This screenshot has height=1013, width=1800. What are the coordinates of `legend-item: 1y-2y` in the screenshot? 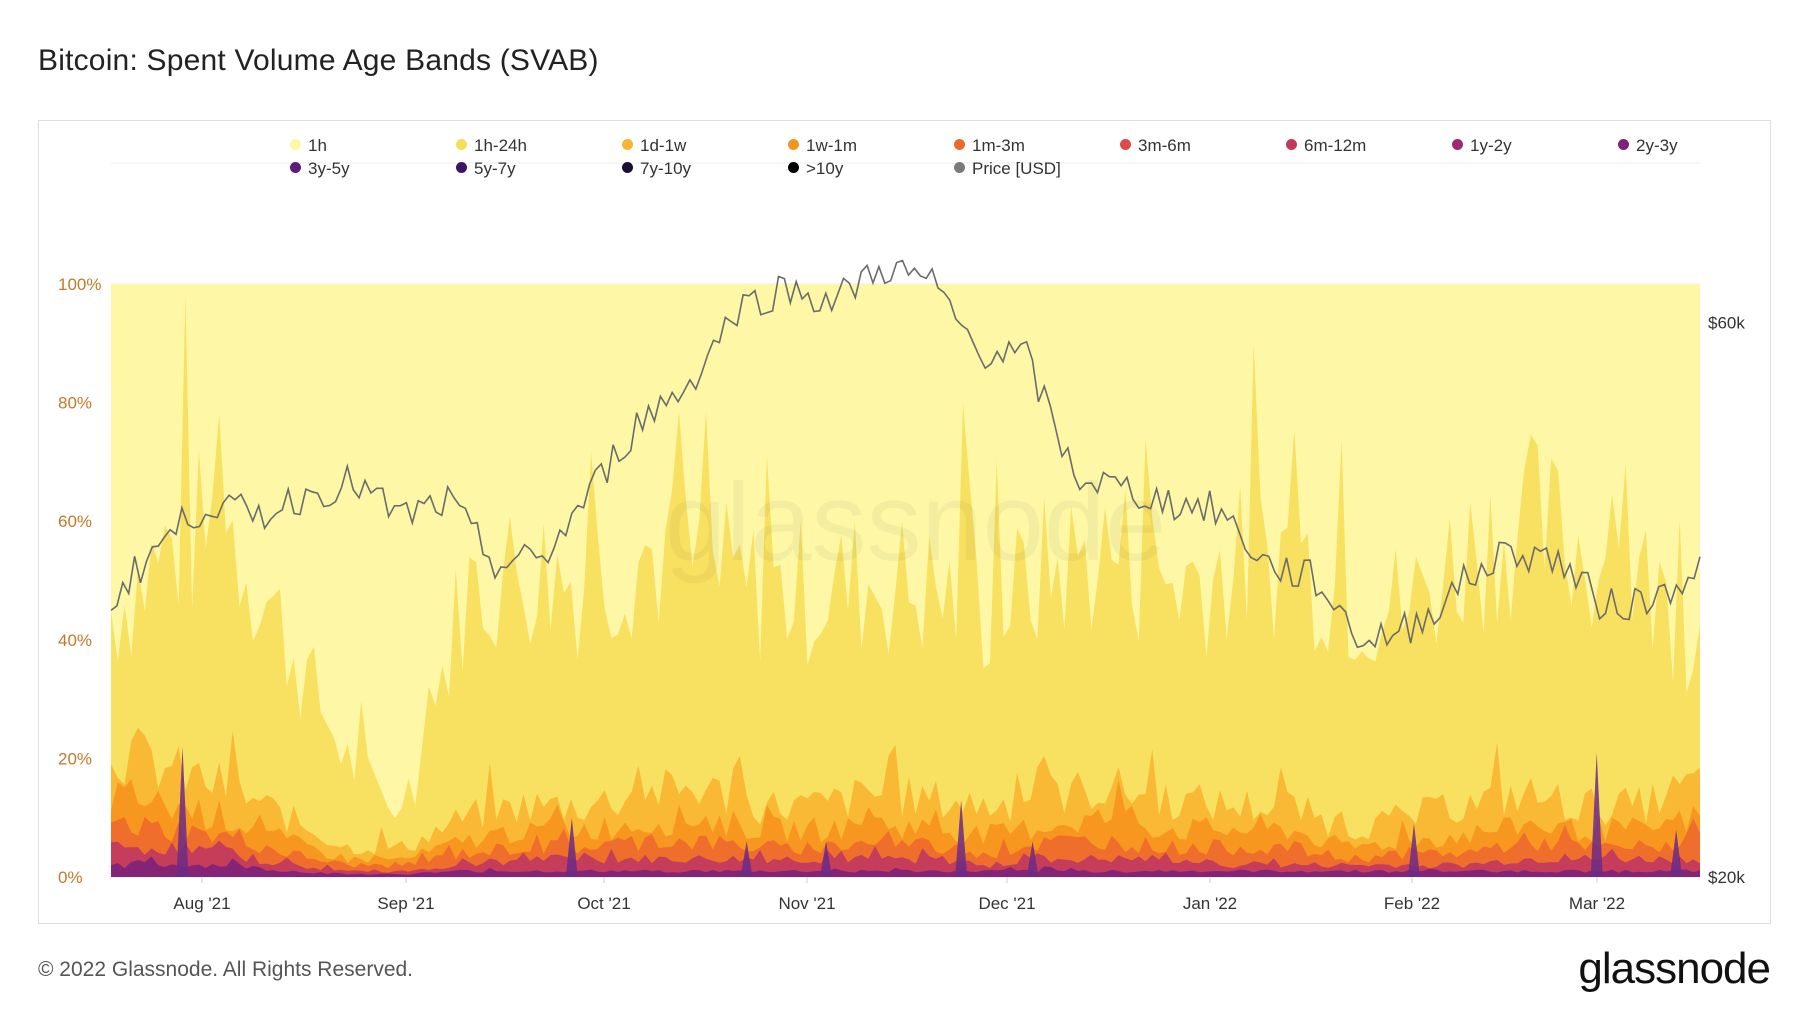 It's located at (1482, 146).